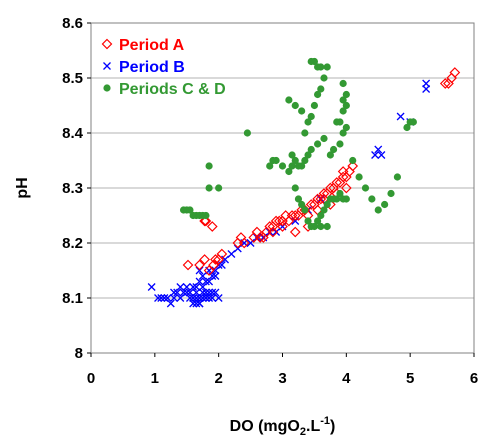  What do you see at coordinates (474, 378) in the screenshot?
I see `x-tick-label: 6` at bounding box center [474, 378].